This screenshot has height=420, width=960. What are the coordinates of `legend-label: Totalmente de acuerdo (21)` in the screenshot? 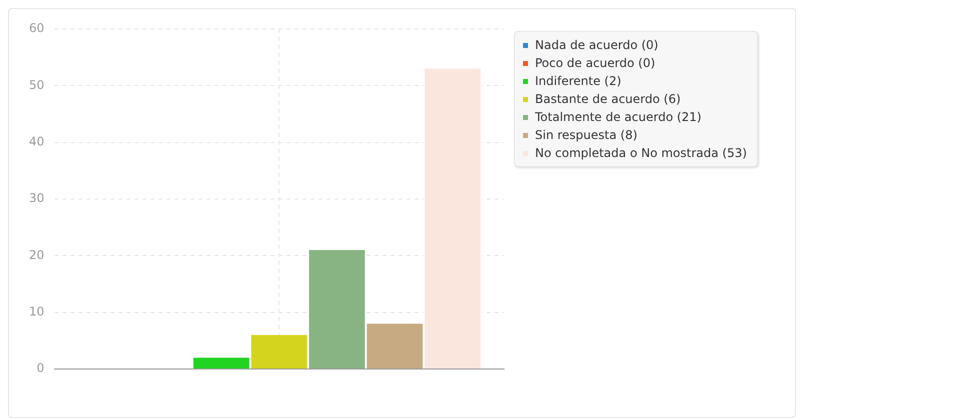 It's located at (618, 117).